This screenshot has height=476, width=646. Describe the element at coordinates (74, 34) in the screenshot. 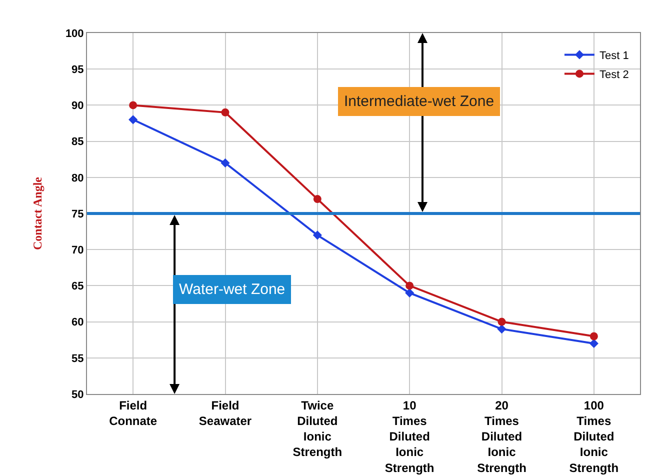

I see `y-tick-label: 100` at that location.